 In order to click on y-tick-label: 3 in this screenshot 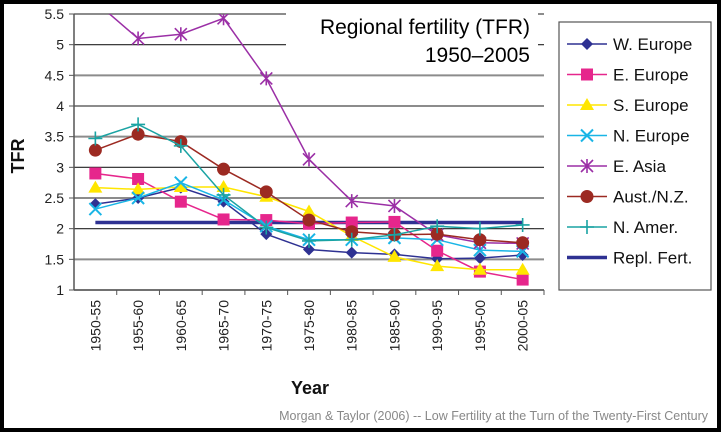, I will do `click(60, 167)`.